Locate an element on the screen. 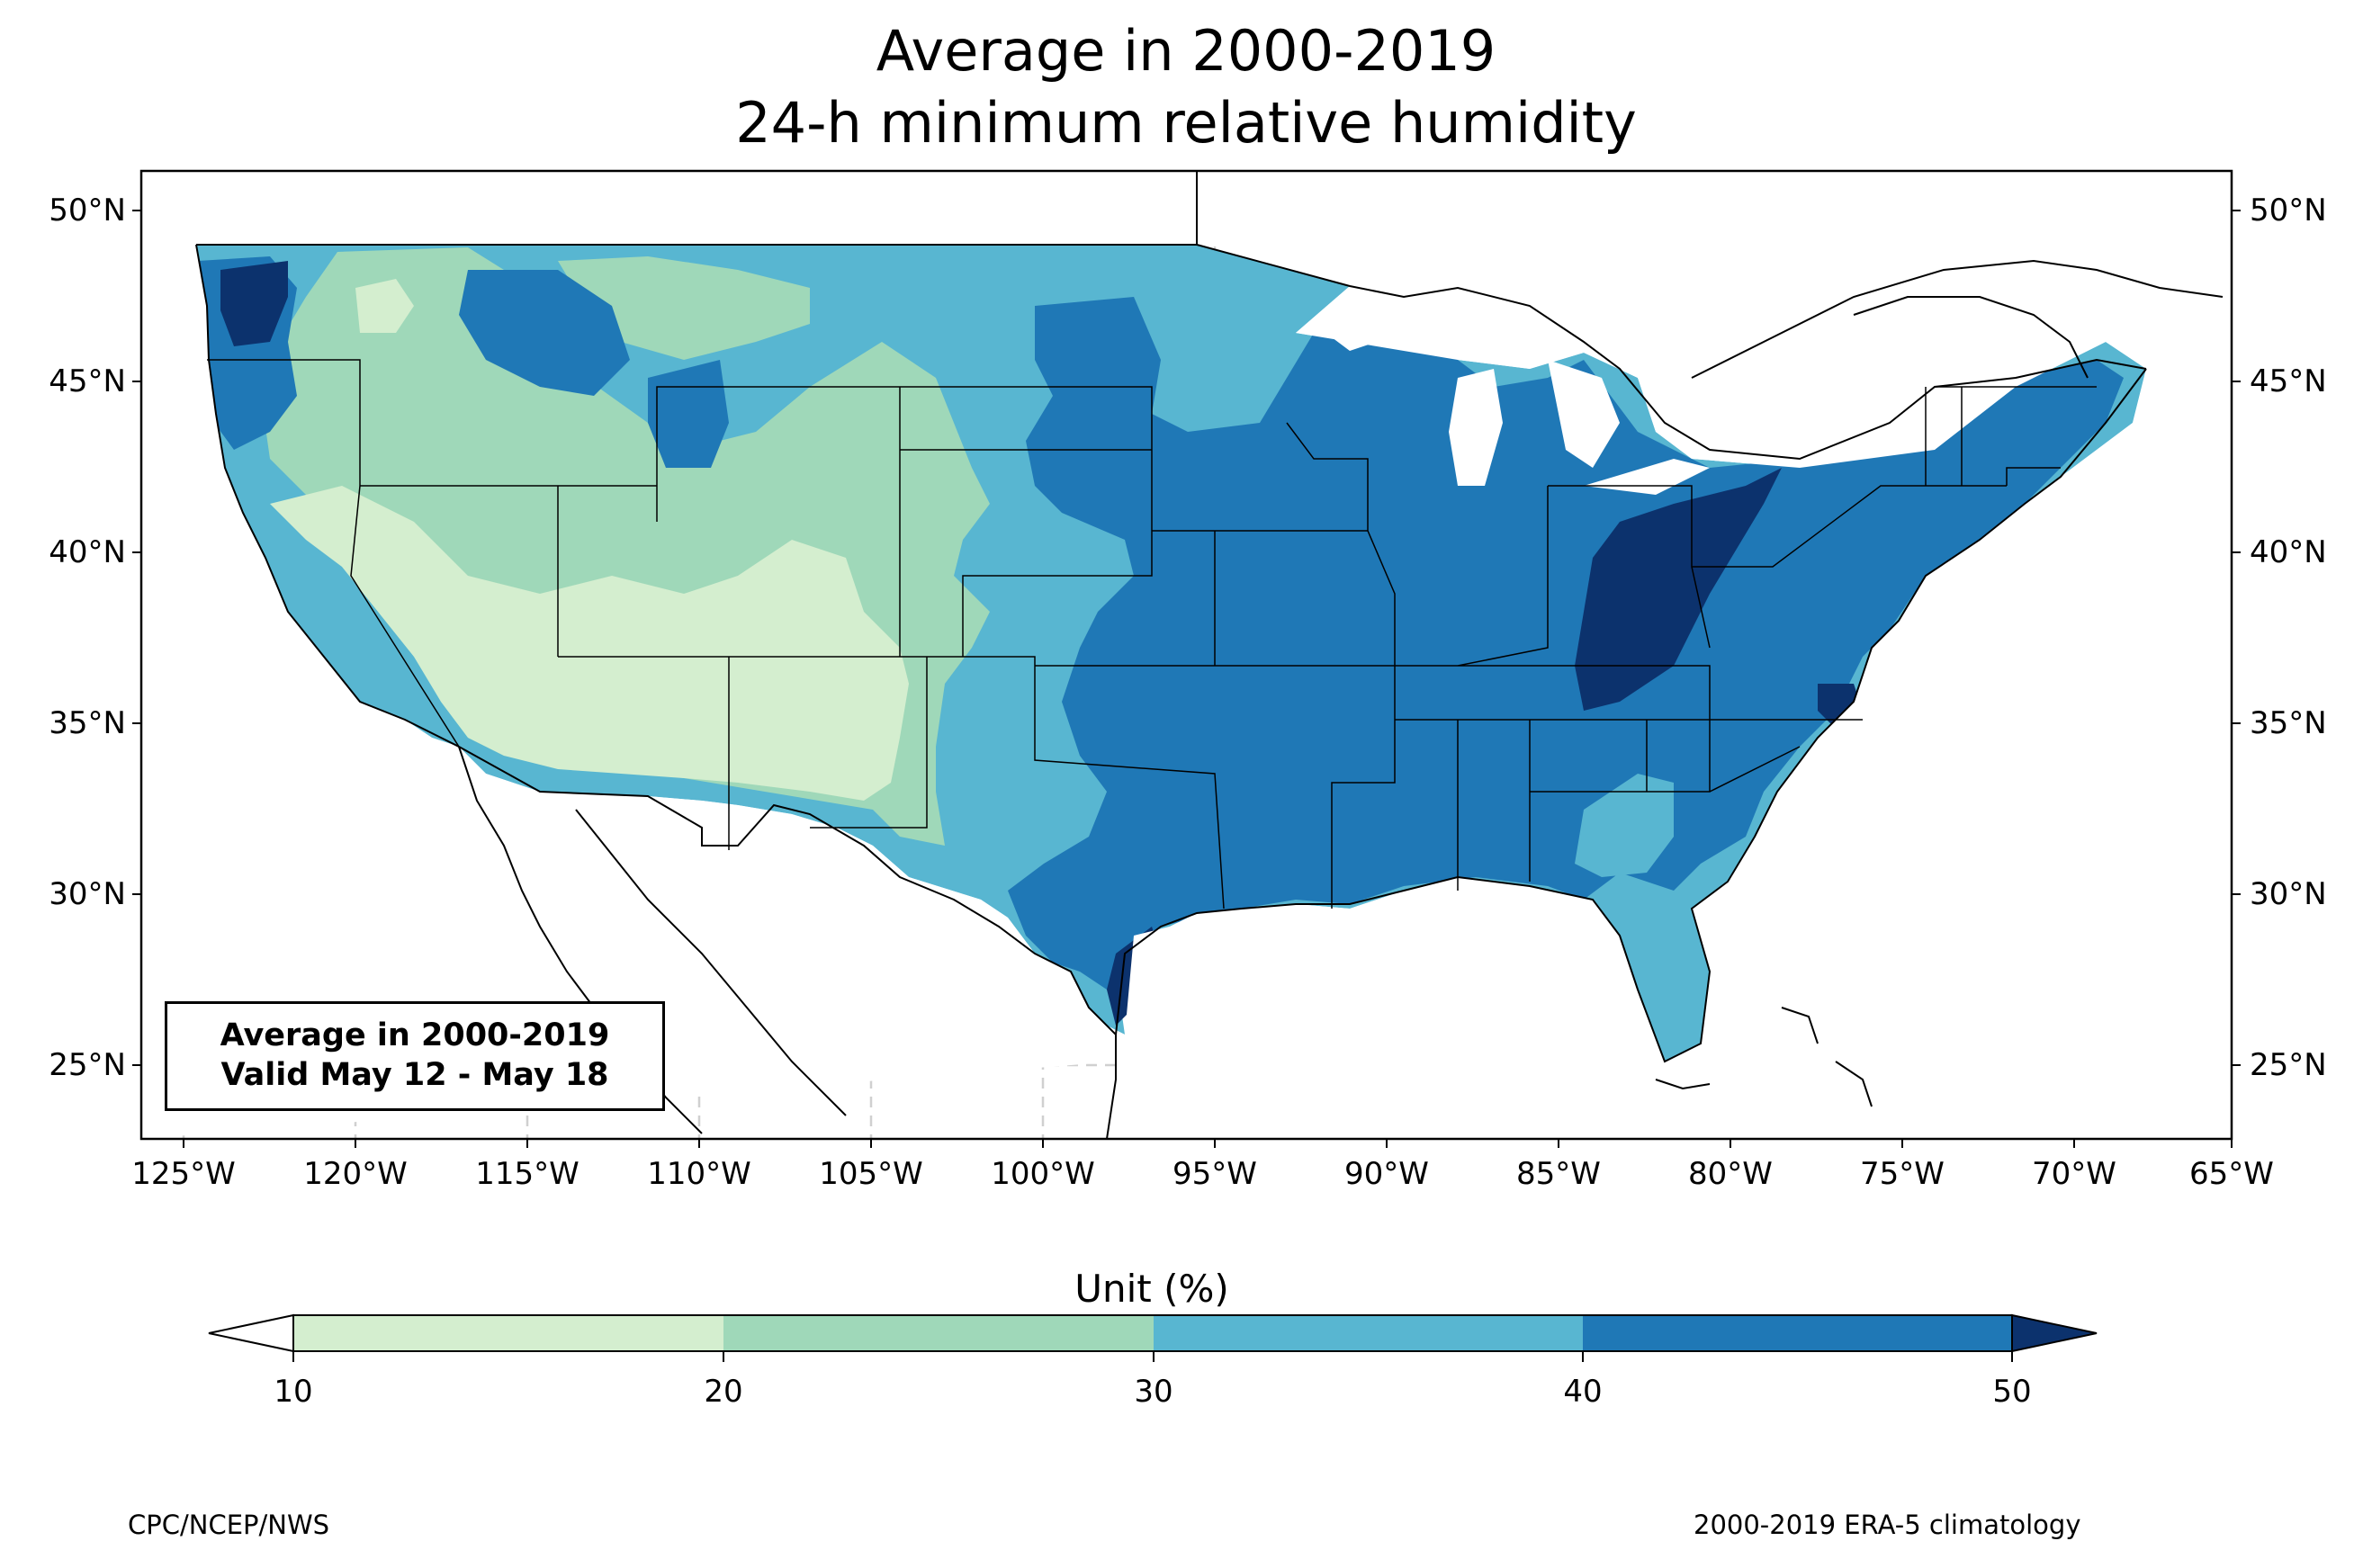 This screenshot has height=1568, width=2372. colorbar-tick-20: 20 is located at coordinates (723, 1392).